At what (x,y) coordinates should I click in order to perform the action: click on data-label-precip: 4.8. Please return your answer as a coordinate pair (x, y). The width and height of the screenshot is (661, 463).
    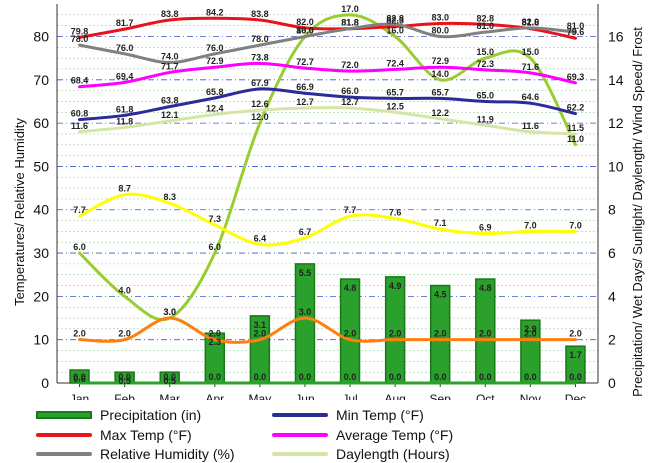
    Looking at the image, I should click on (485, 288).